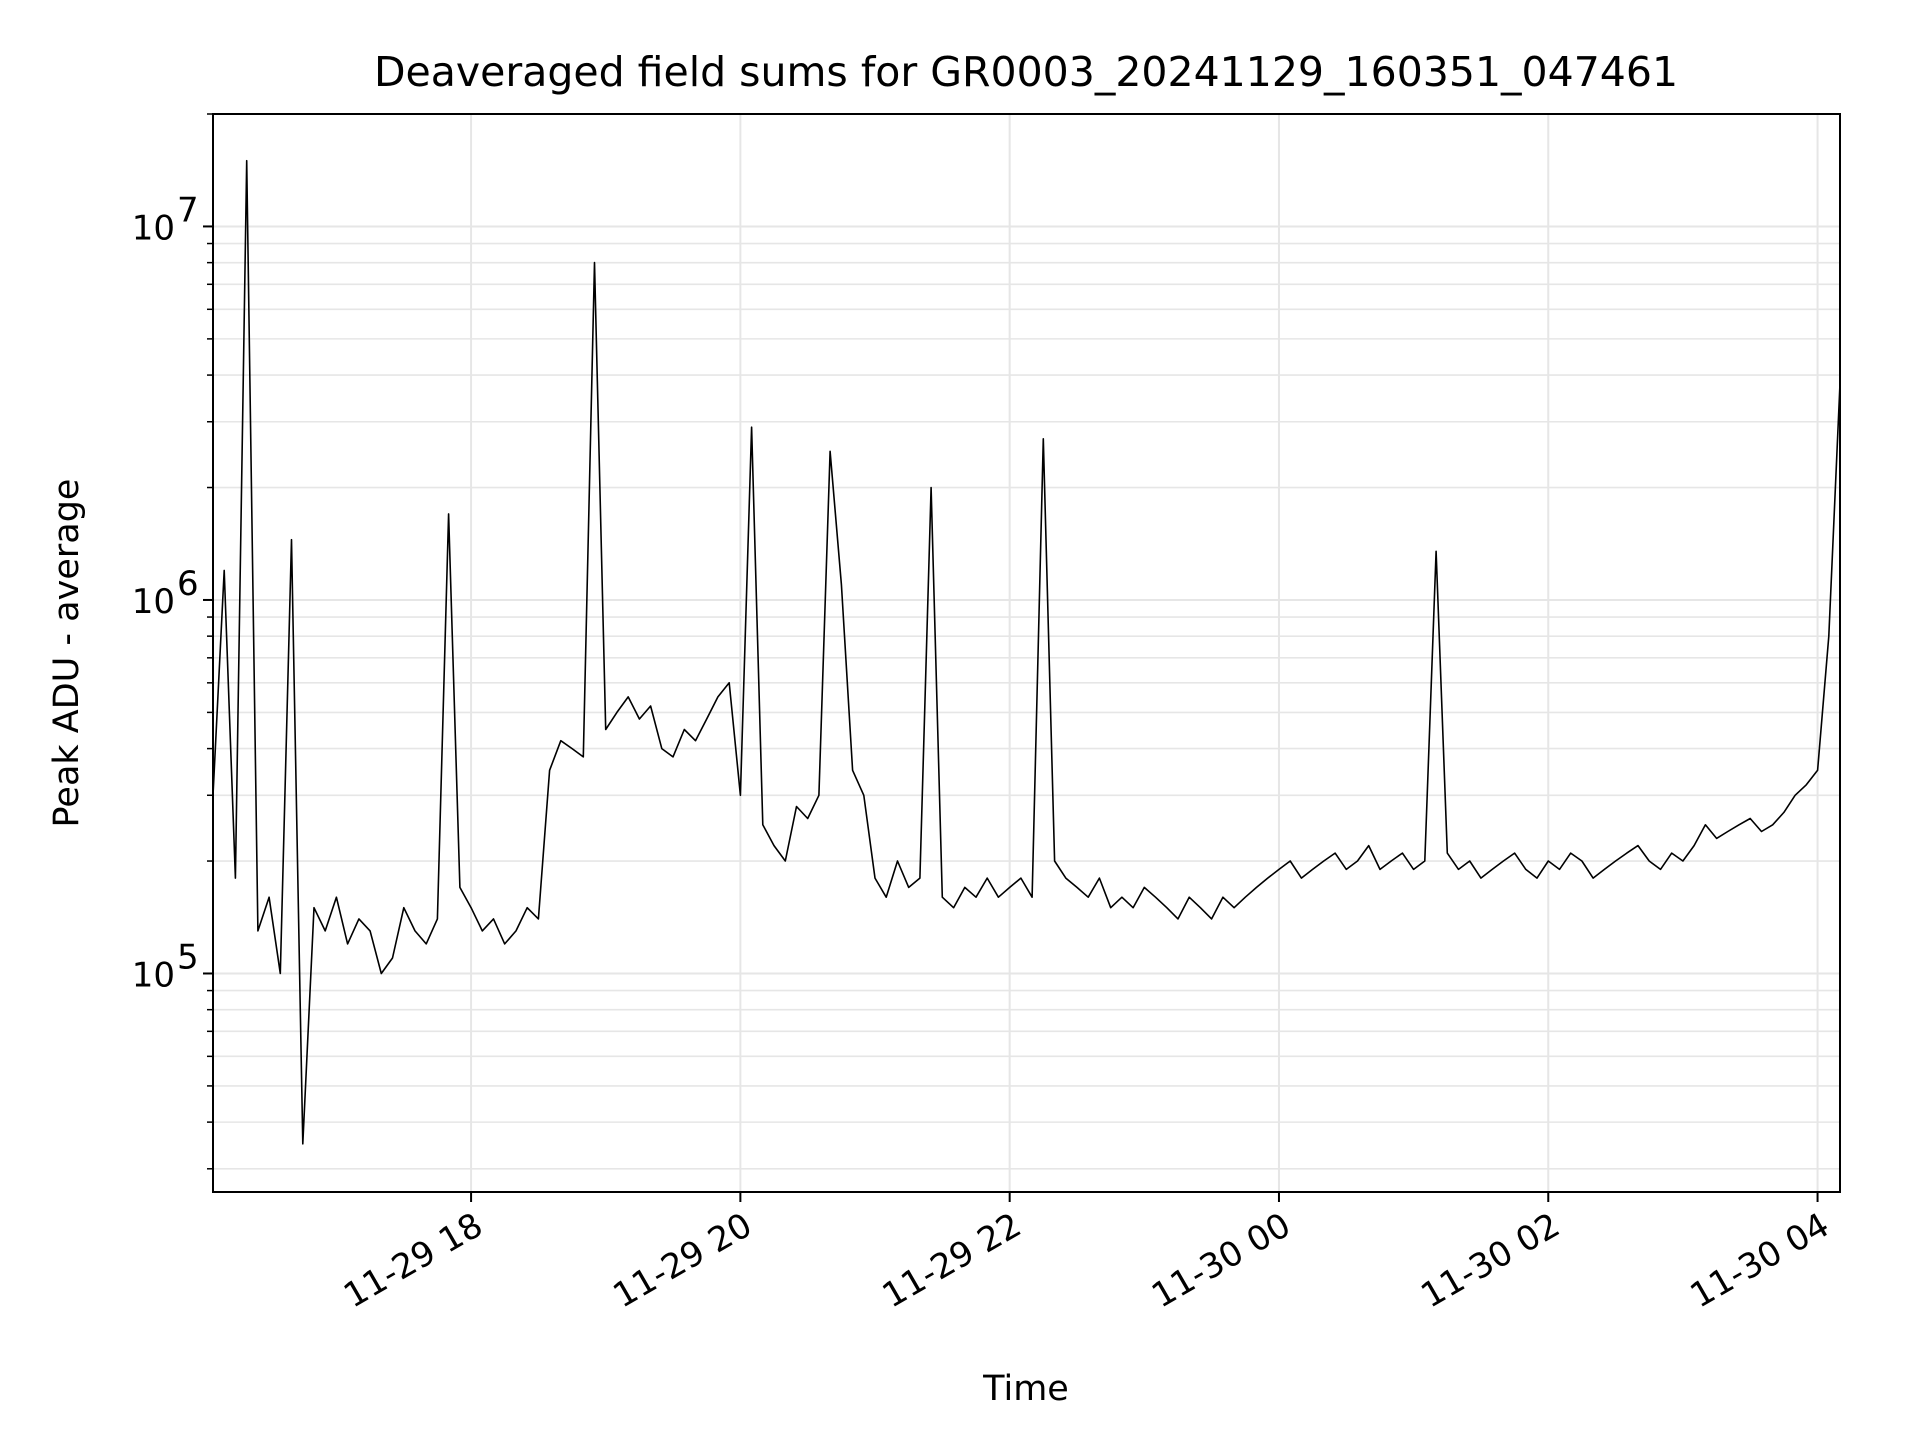  I want to click on x-axis-label: Time, so click(1025, 1389).